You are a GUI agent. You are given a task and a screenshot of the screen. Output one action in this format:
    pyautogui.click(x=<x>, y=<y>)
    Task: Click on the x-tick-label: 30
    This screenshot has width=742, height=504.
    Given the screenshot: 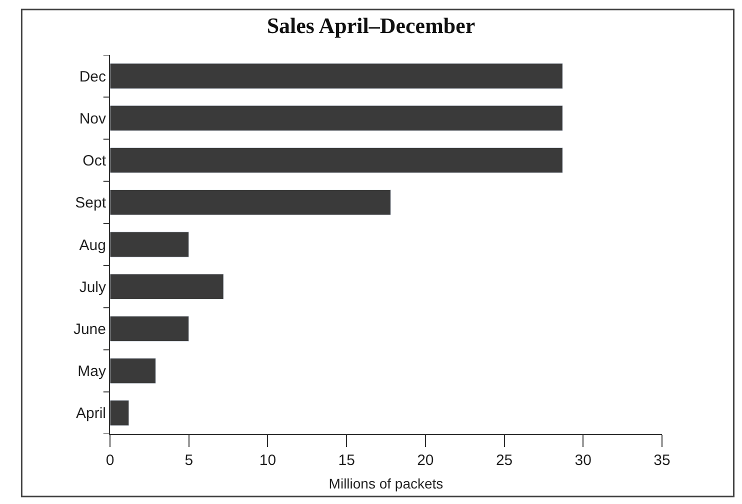 What is the action you would take?
    pyautogui.click(x=583, y=460)
    